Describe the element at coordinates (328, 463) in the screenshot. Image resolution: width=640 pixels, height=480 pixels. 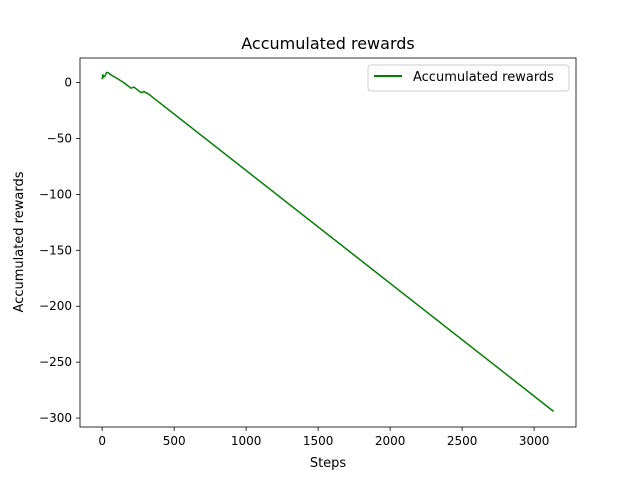
I see `x-axis-label: Steps` at that location.